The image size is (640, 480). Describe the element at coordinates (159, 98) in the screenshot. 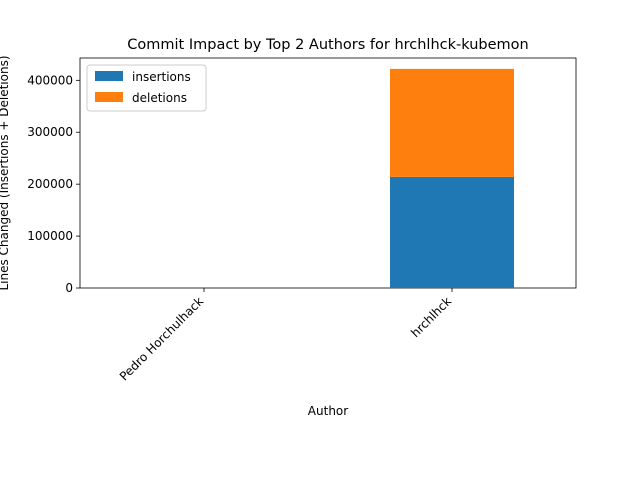

I see `legend-label-deletions: deletions` at that location.